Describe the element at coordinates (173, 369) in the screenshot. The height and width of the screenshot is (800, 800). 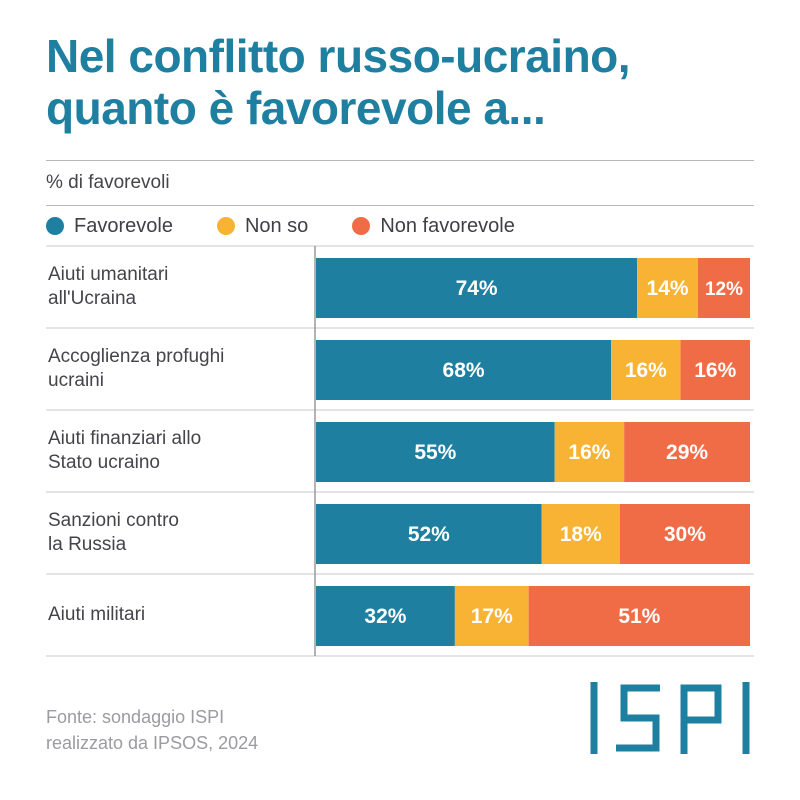
I see `category-label: Accoglienza profughi ucraini` at that location.